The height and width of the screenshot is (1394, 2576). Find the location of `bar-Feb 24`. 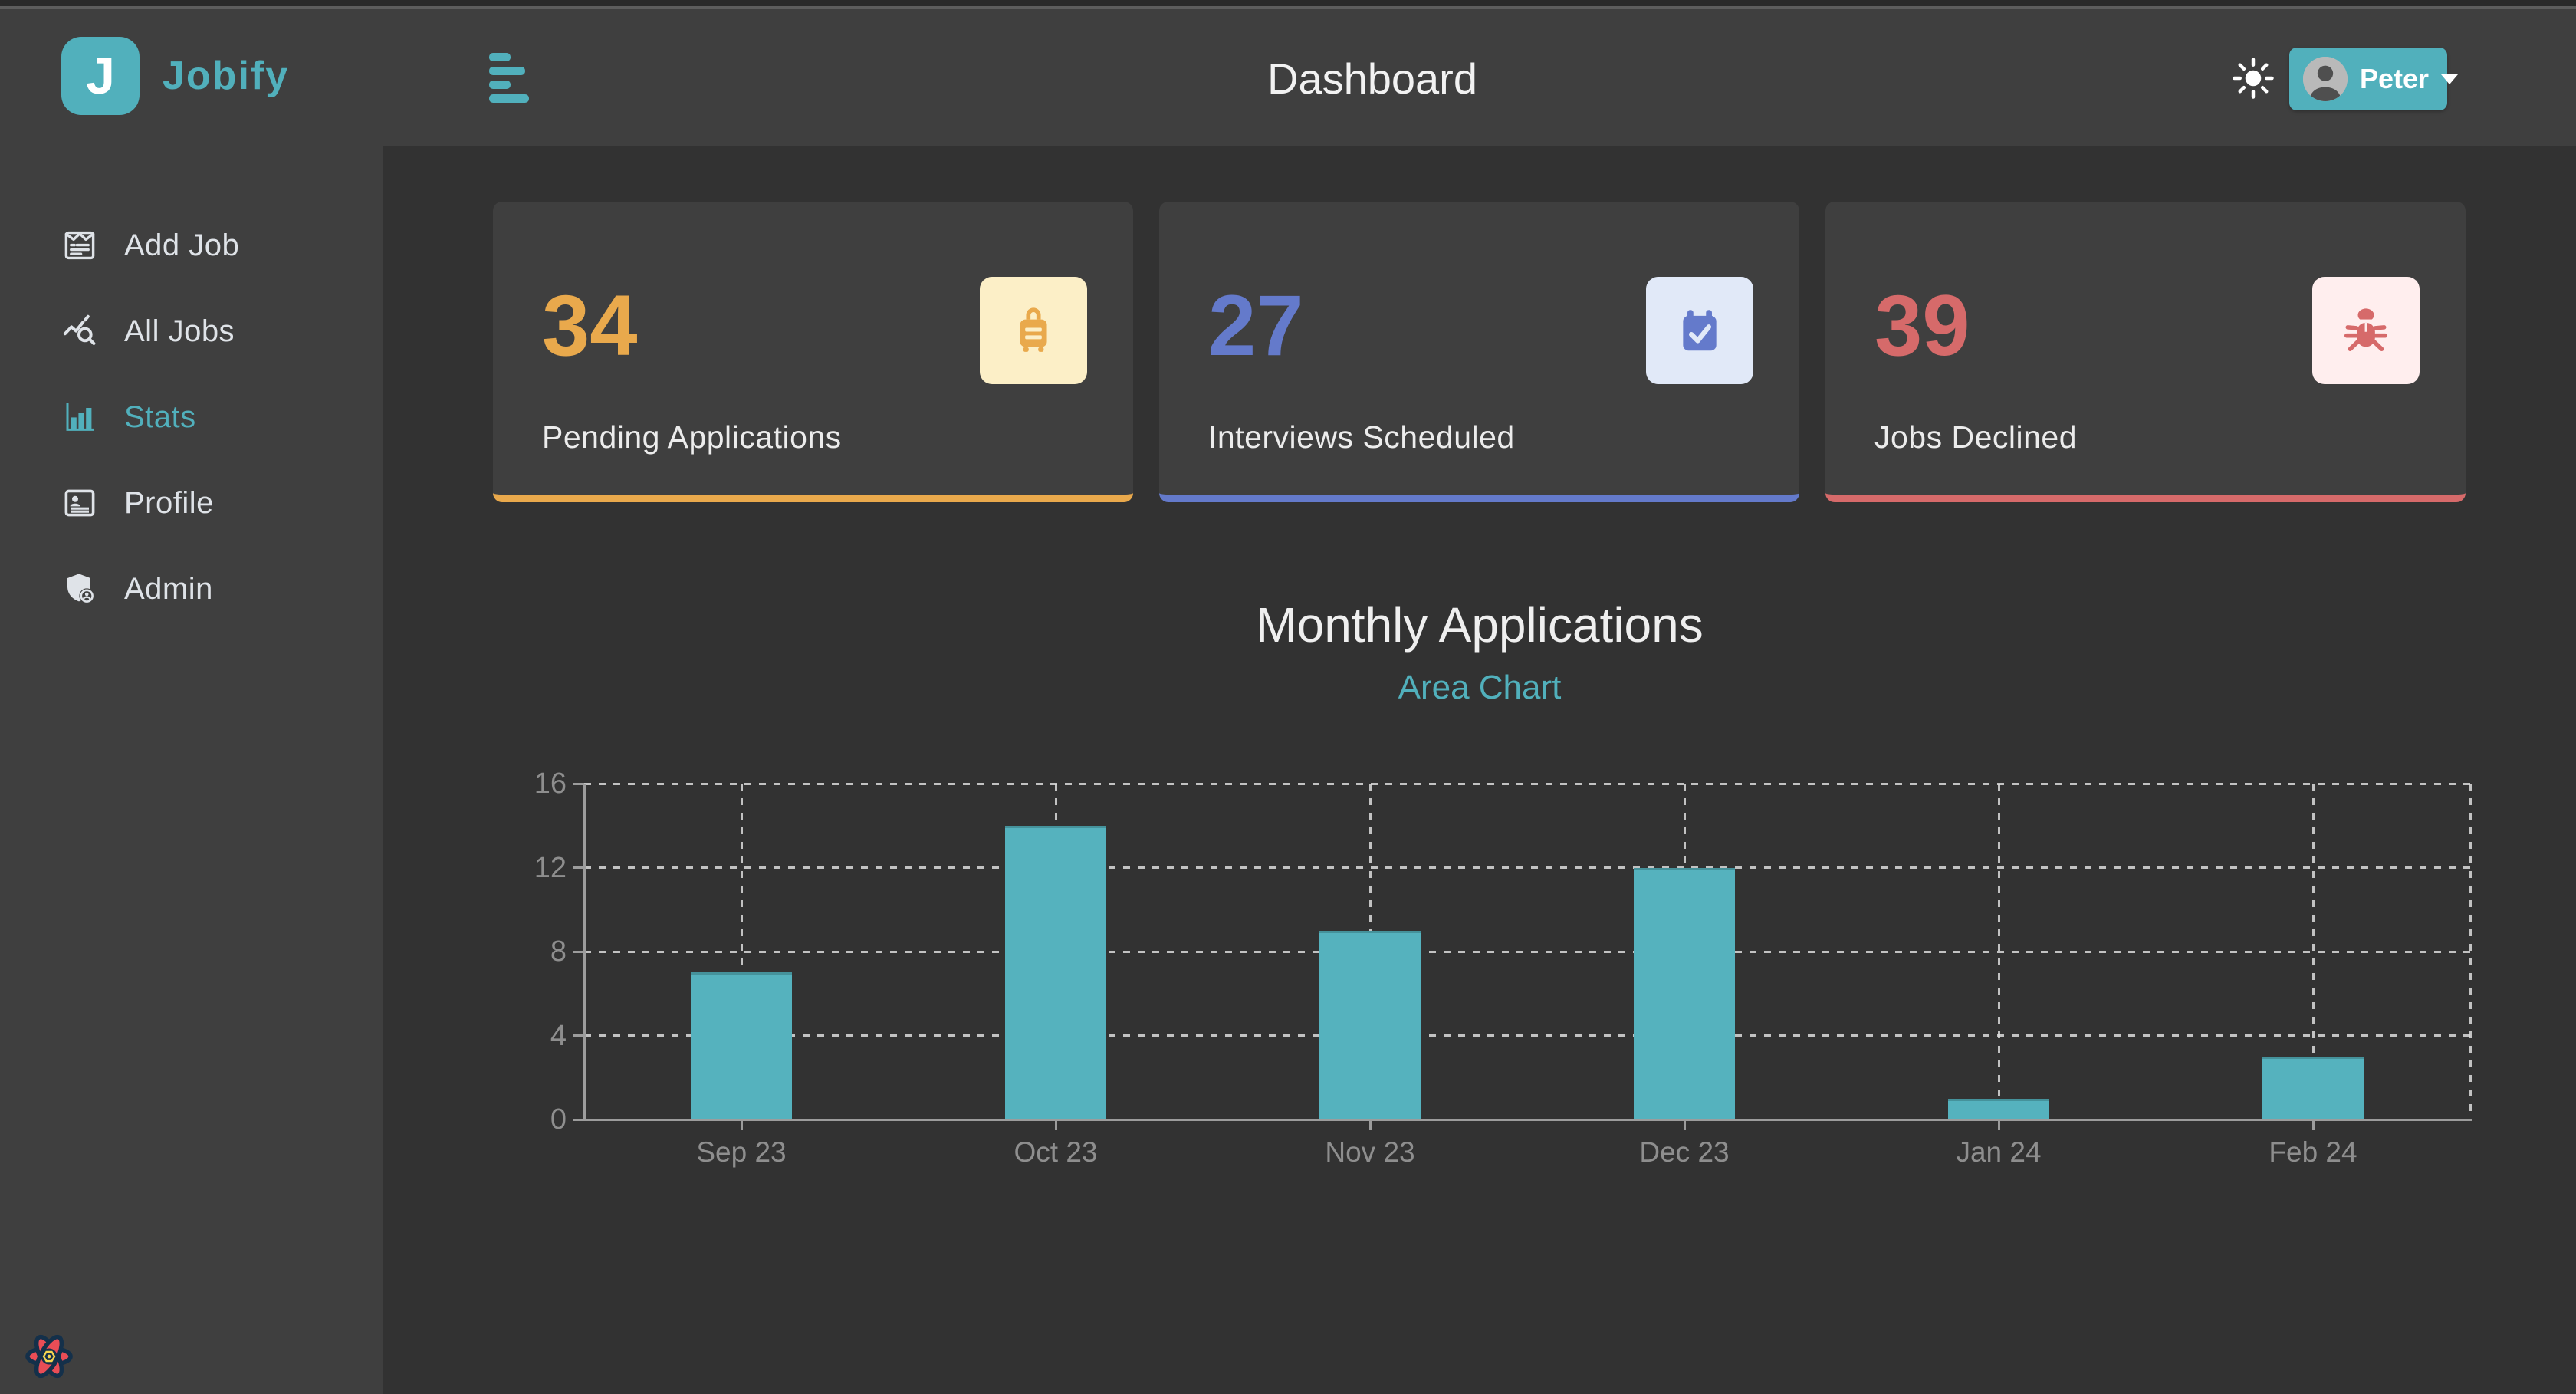

bar-Feb 24 is located at coordinates (2313, 1087).